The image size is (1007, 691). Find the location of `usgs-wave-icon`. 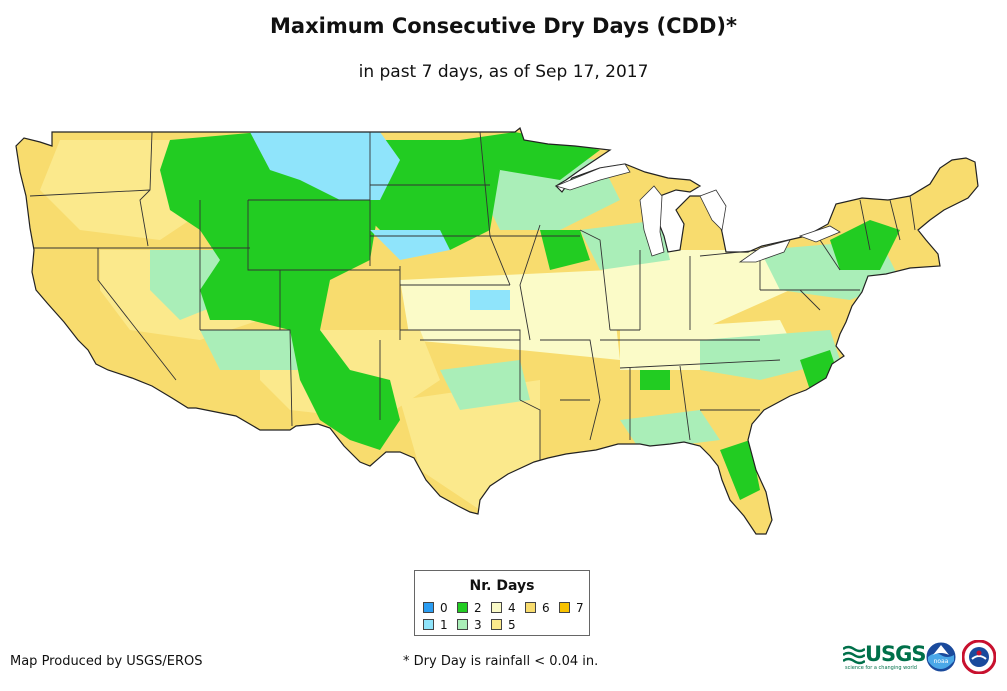

usgs-wave-icon is located at coordinates (854, 655).